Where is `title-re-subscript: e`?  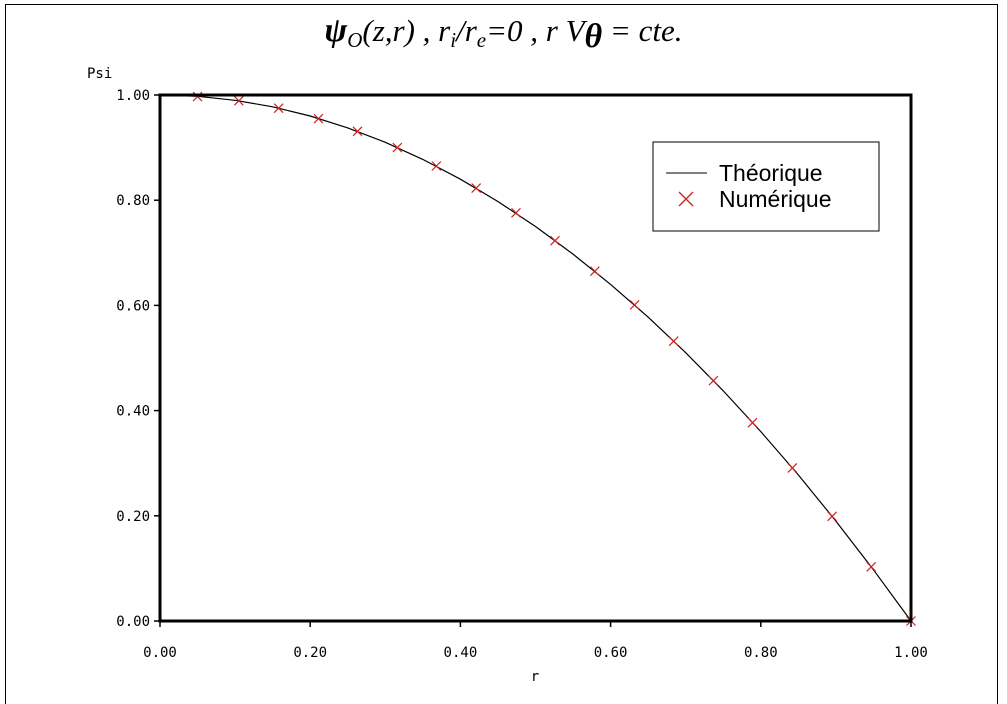
title-re-subscript: e is located at coordinates (481, 40).